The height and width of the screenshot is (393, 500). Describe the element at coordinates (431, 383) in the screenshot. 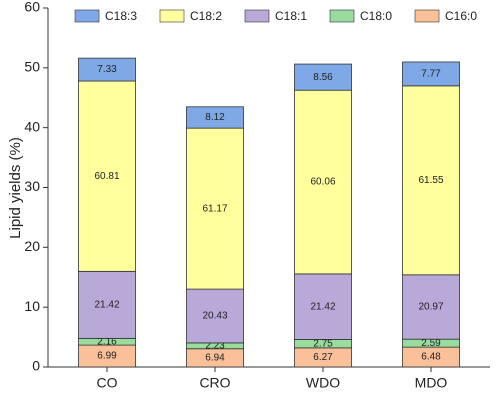

I see `x-tick-label: MDO` at that location.